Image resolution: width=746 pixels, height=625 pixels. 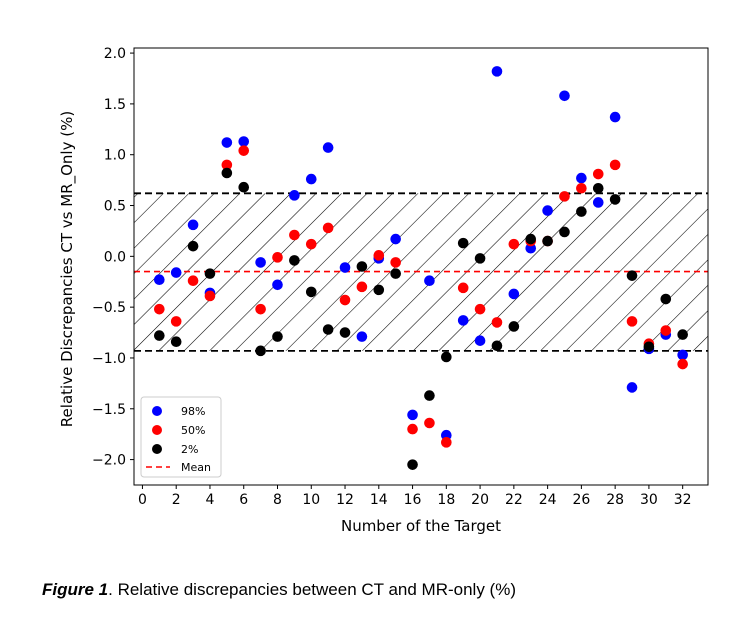 I want to click on x-tick-label: 18, so click(x=446, y=500).